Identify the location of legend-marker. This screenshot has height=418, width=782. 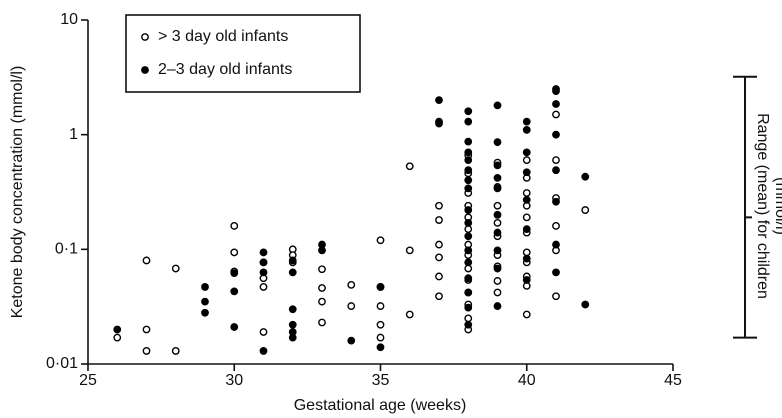
(145, 37).